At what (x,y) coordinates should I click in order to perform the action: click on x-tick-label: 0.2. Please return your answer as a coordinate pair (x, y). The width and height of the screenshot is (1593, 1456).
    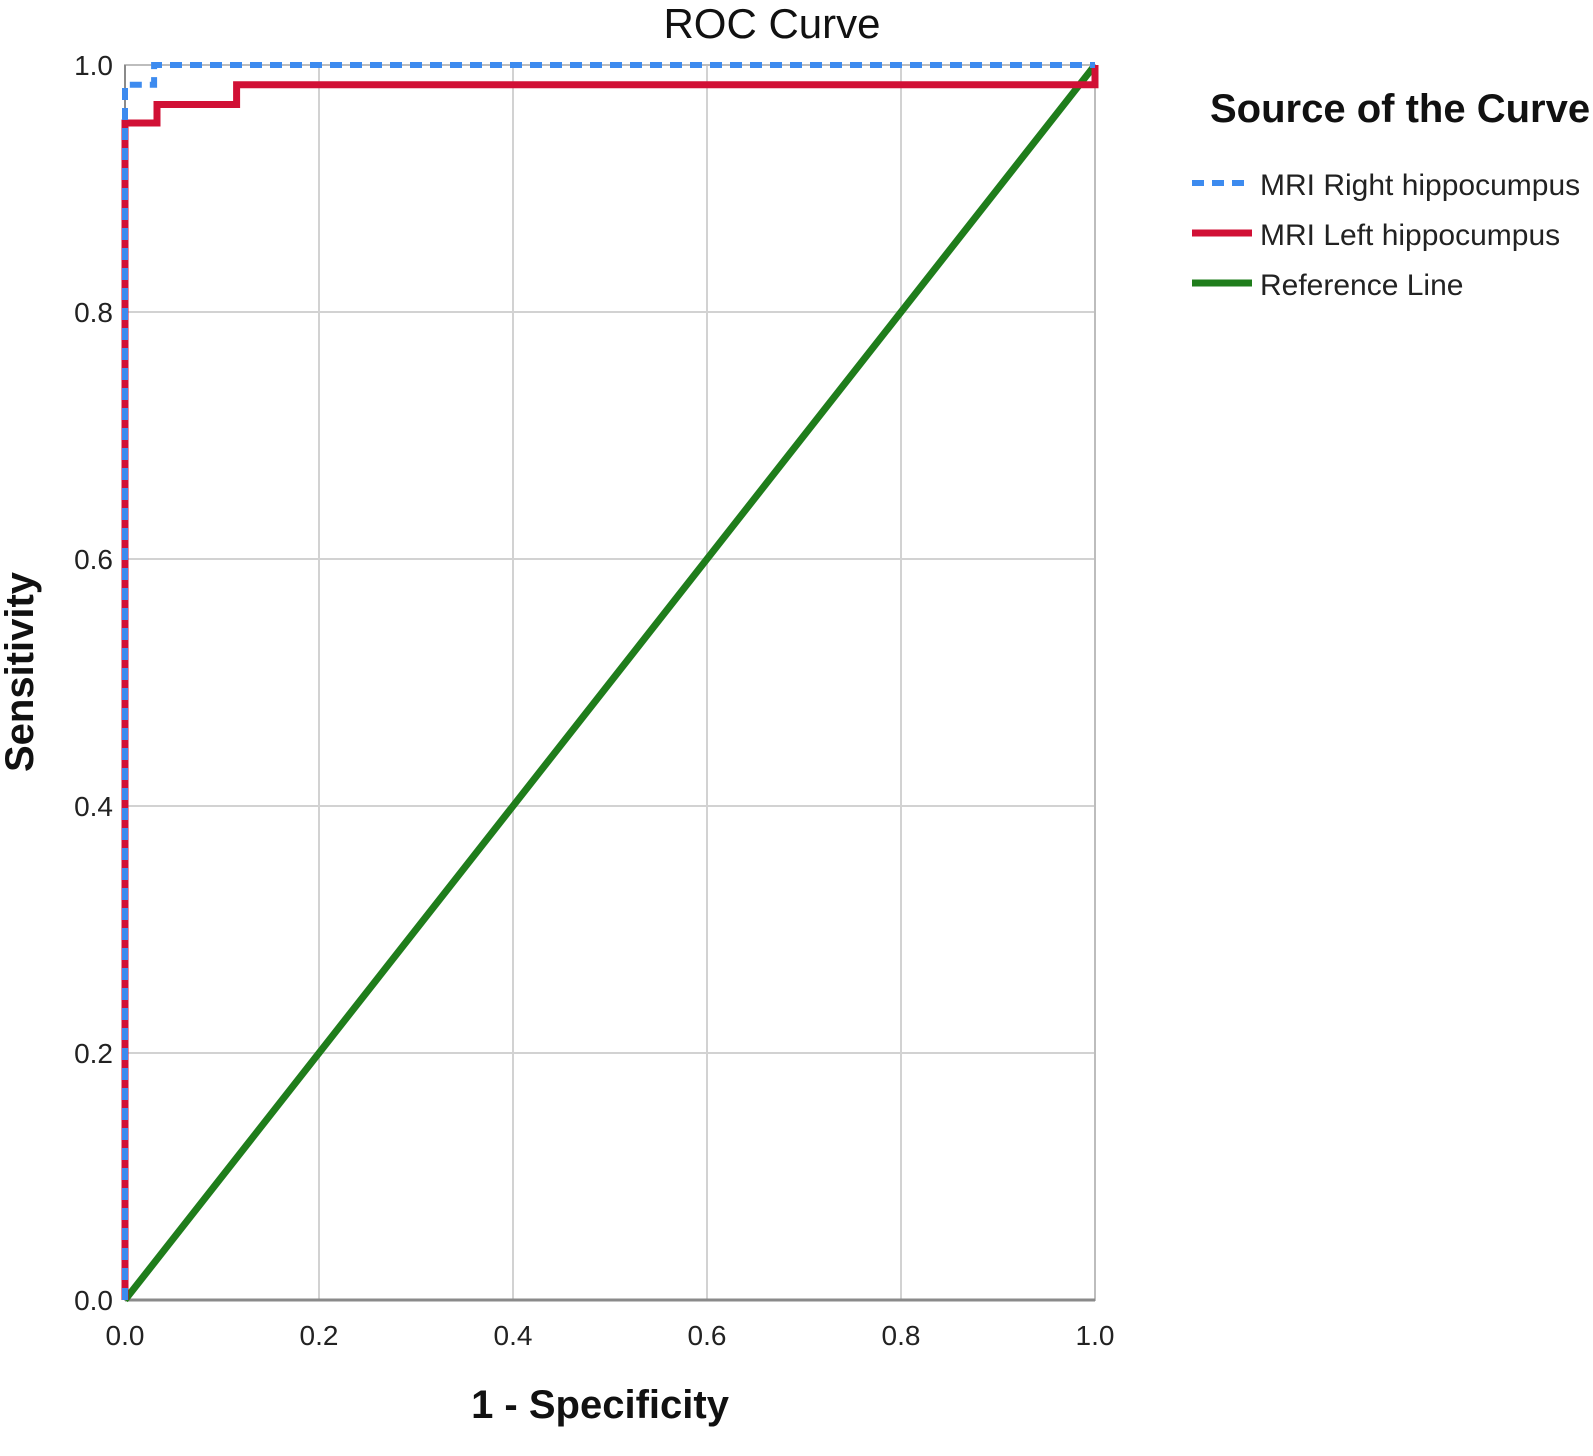
    Looking at the image, I should click on (319, 1335).